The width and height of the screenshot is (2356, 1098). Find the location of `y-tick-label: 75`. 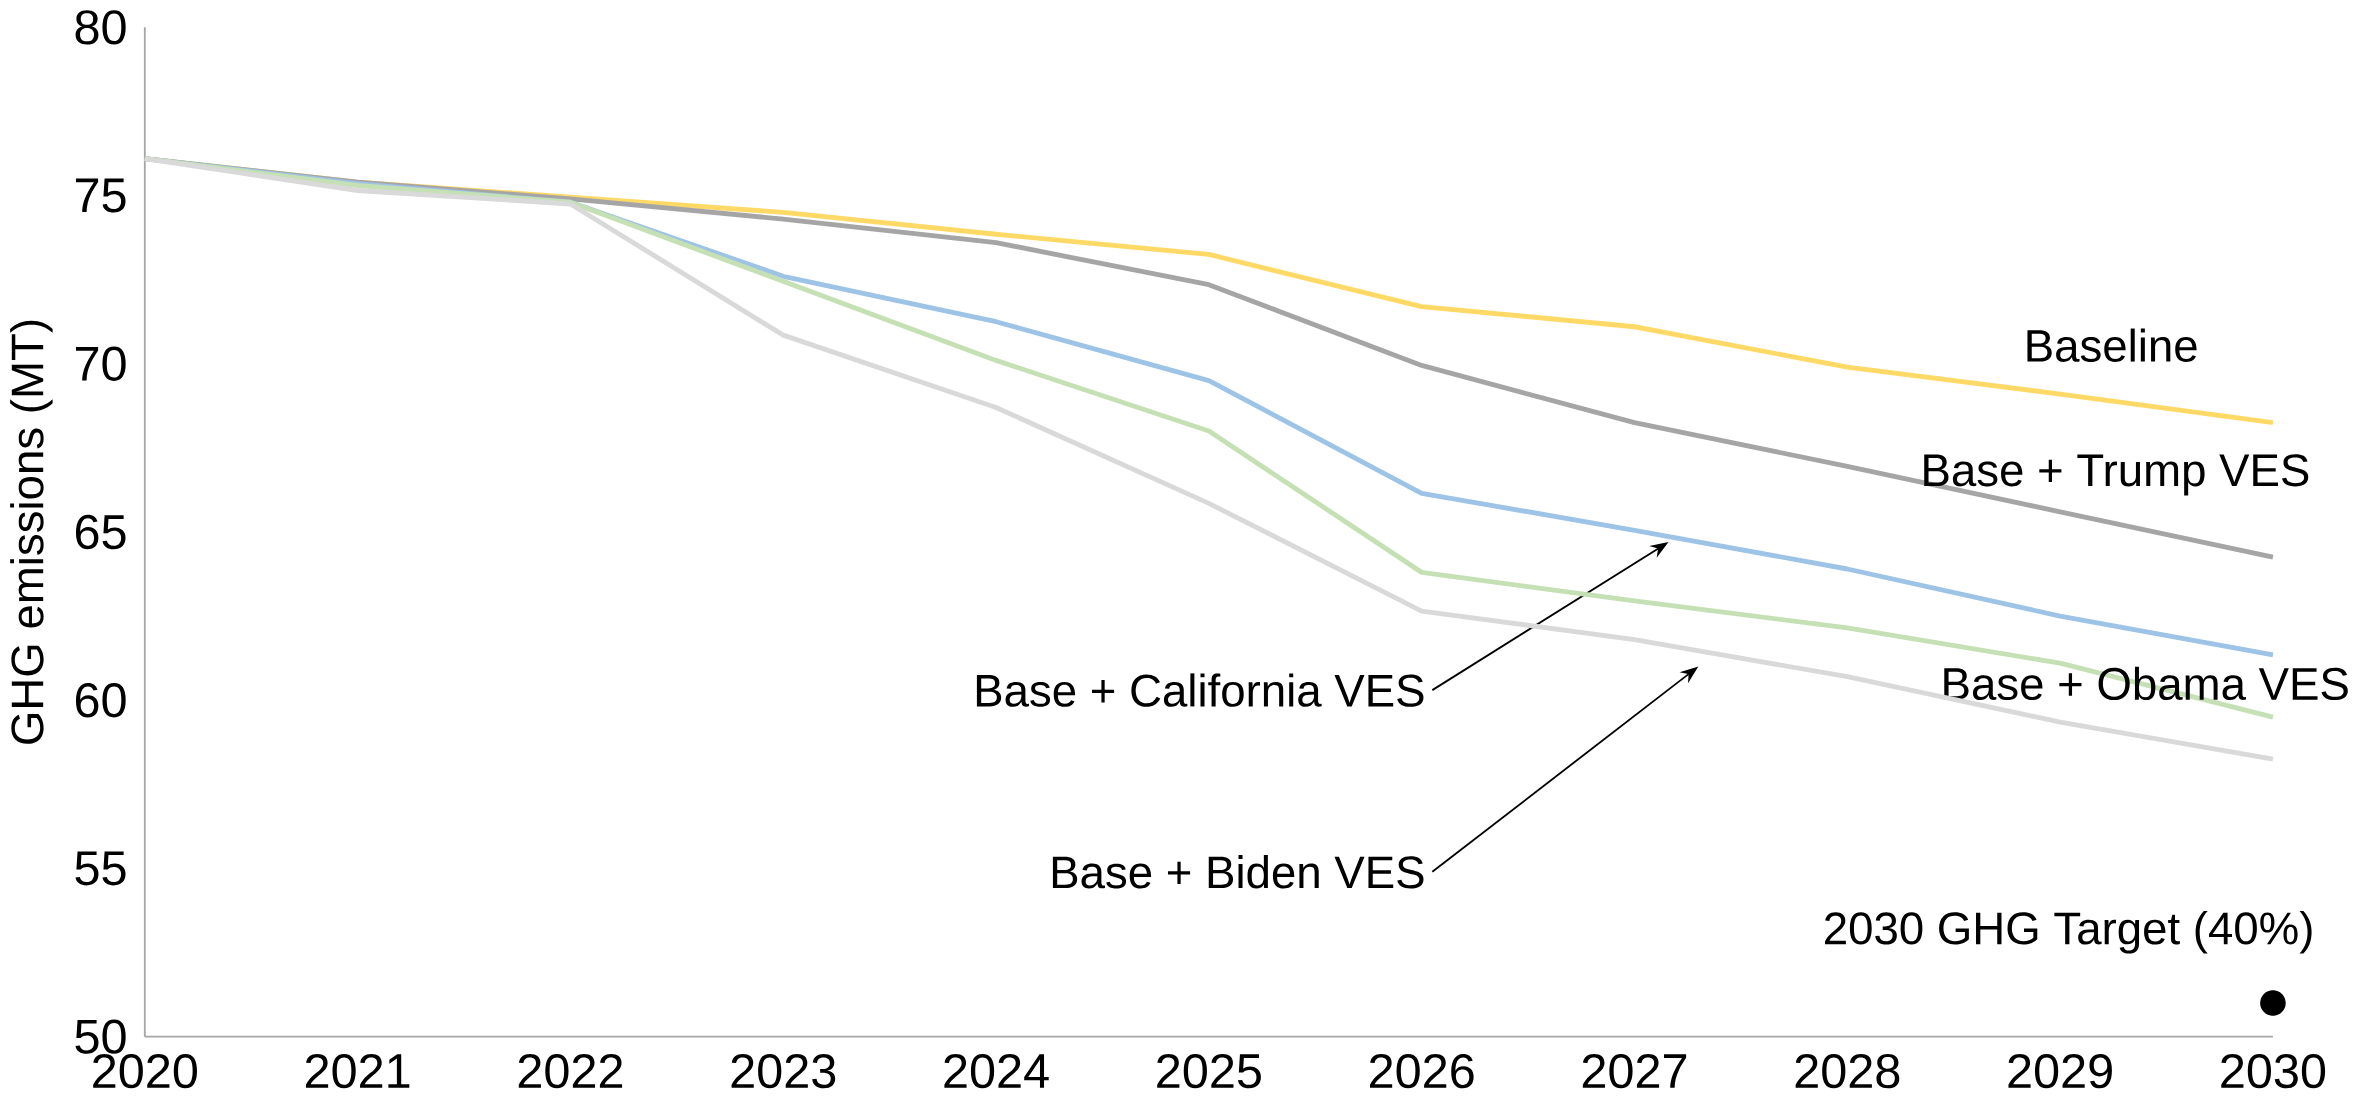

y-tick-label: 75 is located at coordinates (100, 195).